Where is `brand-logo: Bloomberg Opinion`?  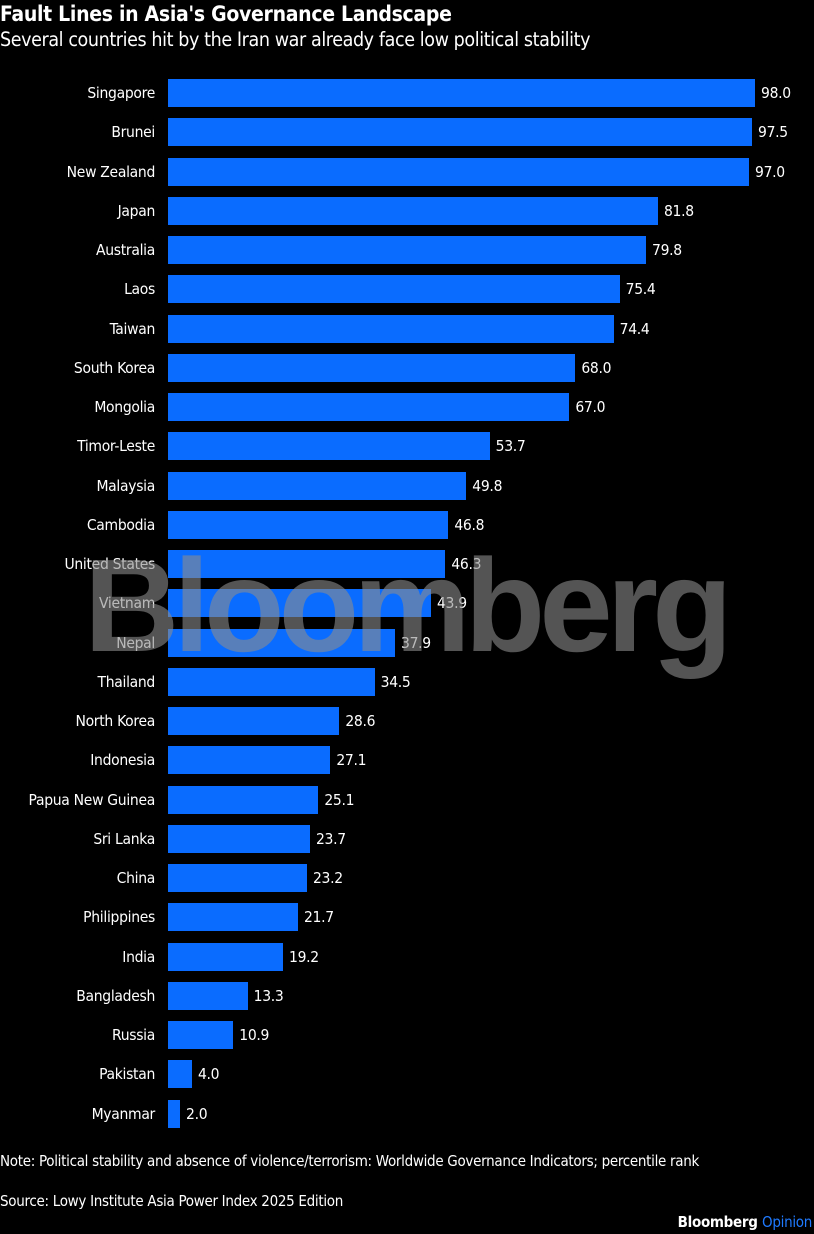
brand-logo: Bloomberg Opinion is located at coordinates (745, 1222).